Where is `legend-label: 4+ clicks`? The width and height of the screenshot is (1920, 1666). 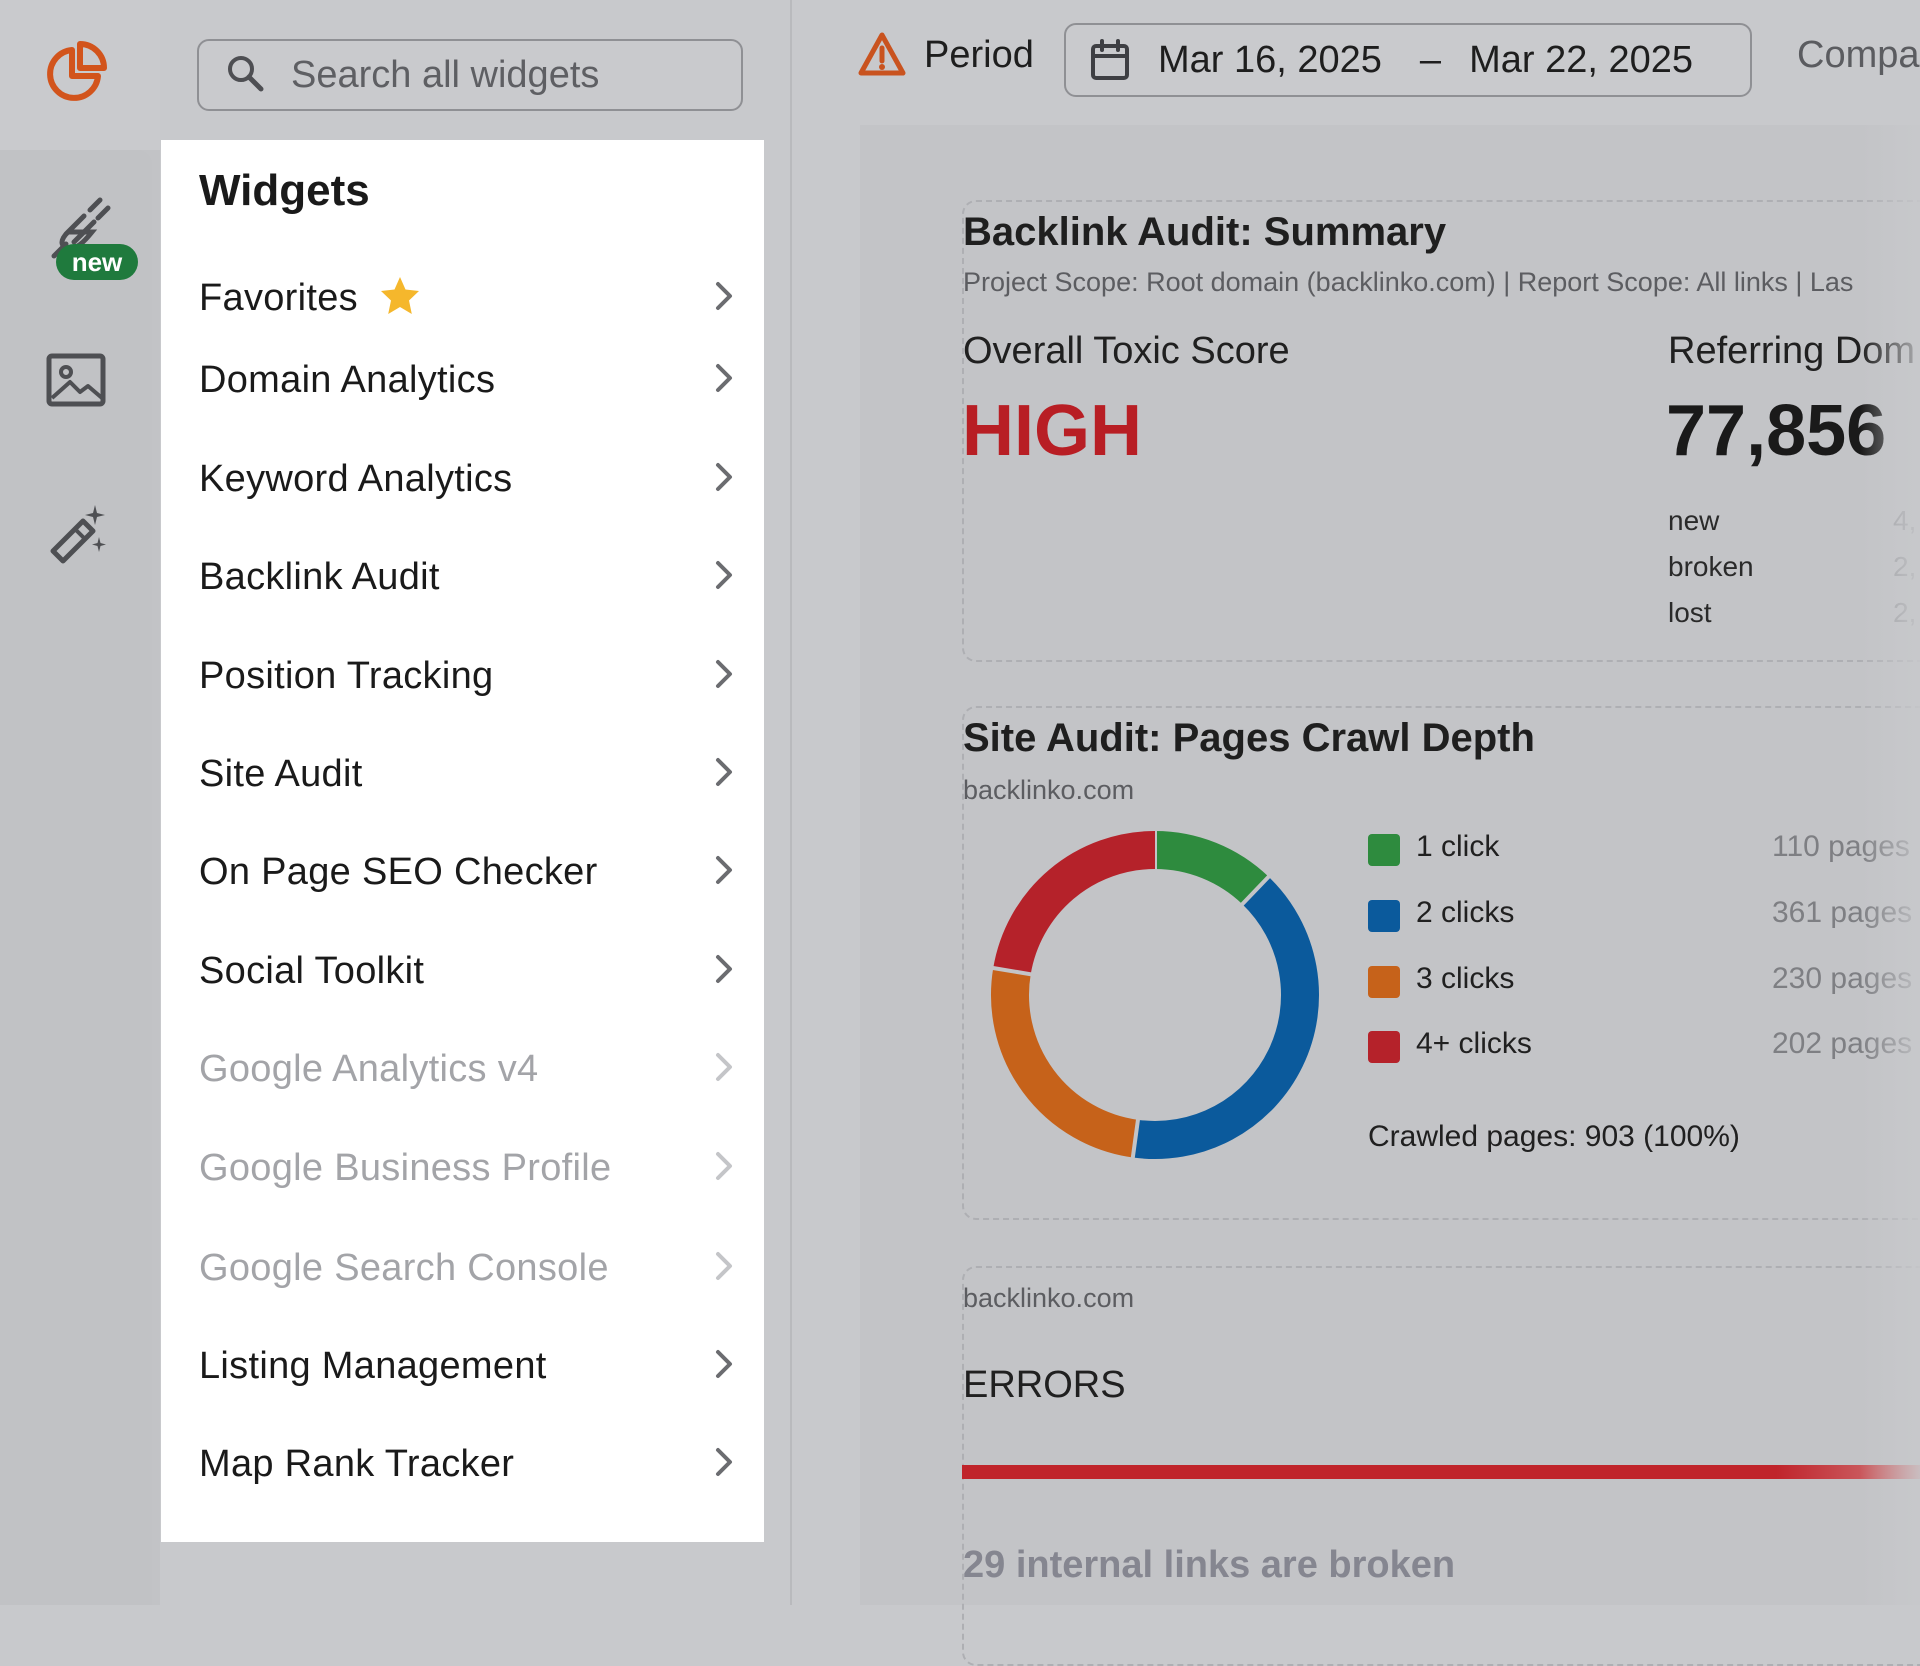
legend-label: 4+ clicks is located at coordinates (1474, 1043).